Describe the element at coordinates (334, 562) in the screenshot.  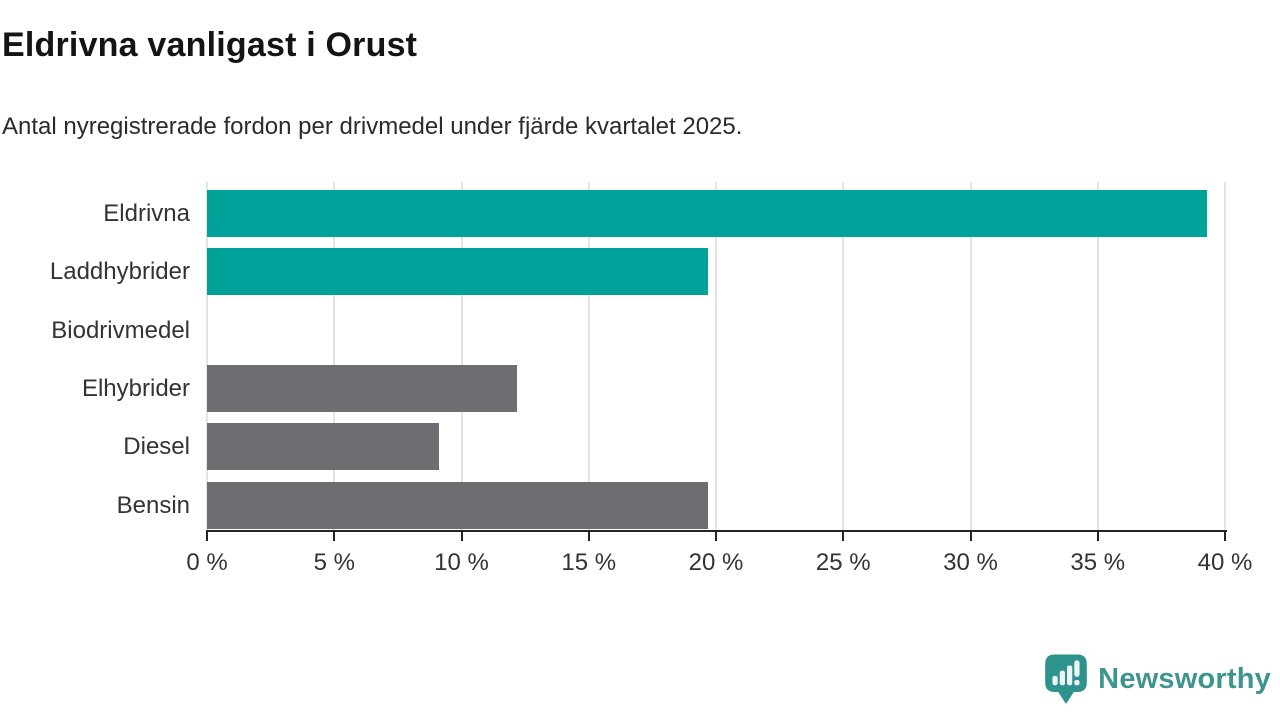
I see `x-tick-label-5: 5 %` at that location.